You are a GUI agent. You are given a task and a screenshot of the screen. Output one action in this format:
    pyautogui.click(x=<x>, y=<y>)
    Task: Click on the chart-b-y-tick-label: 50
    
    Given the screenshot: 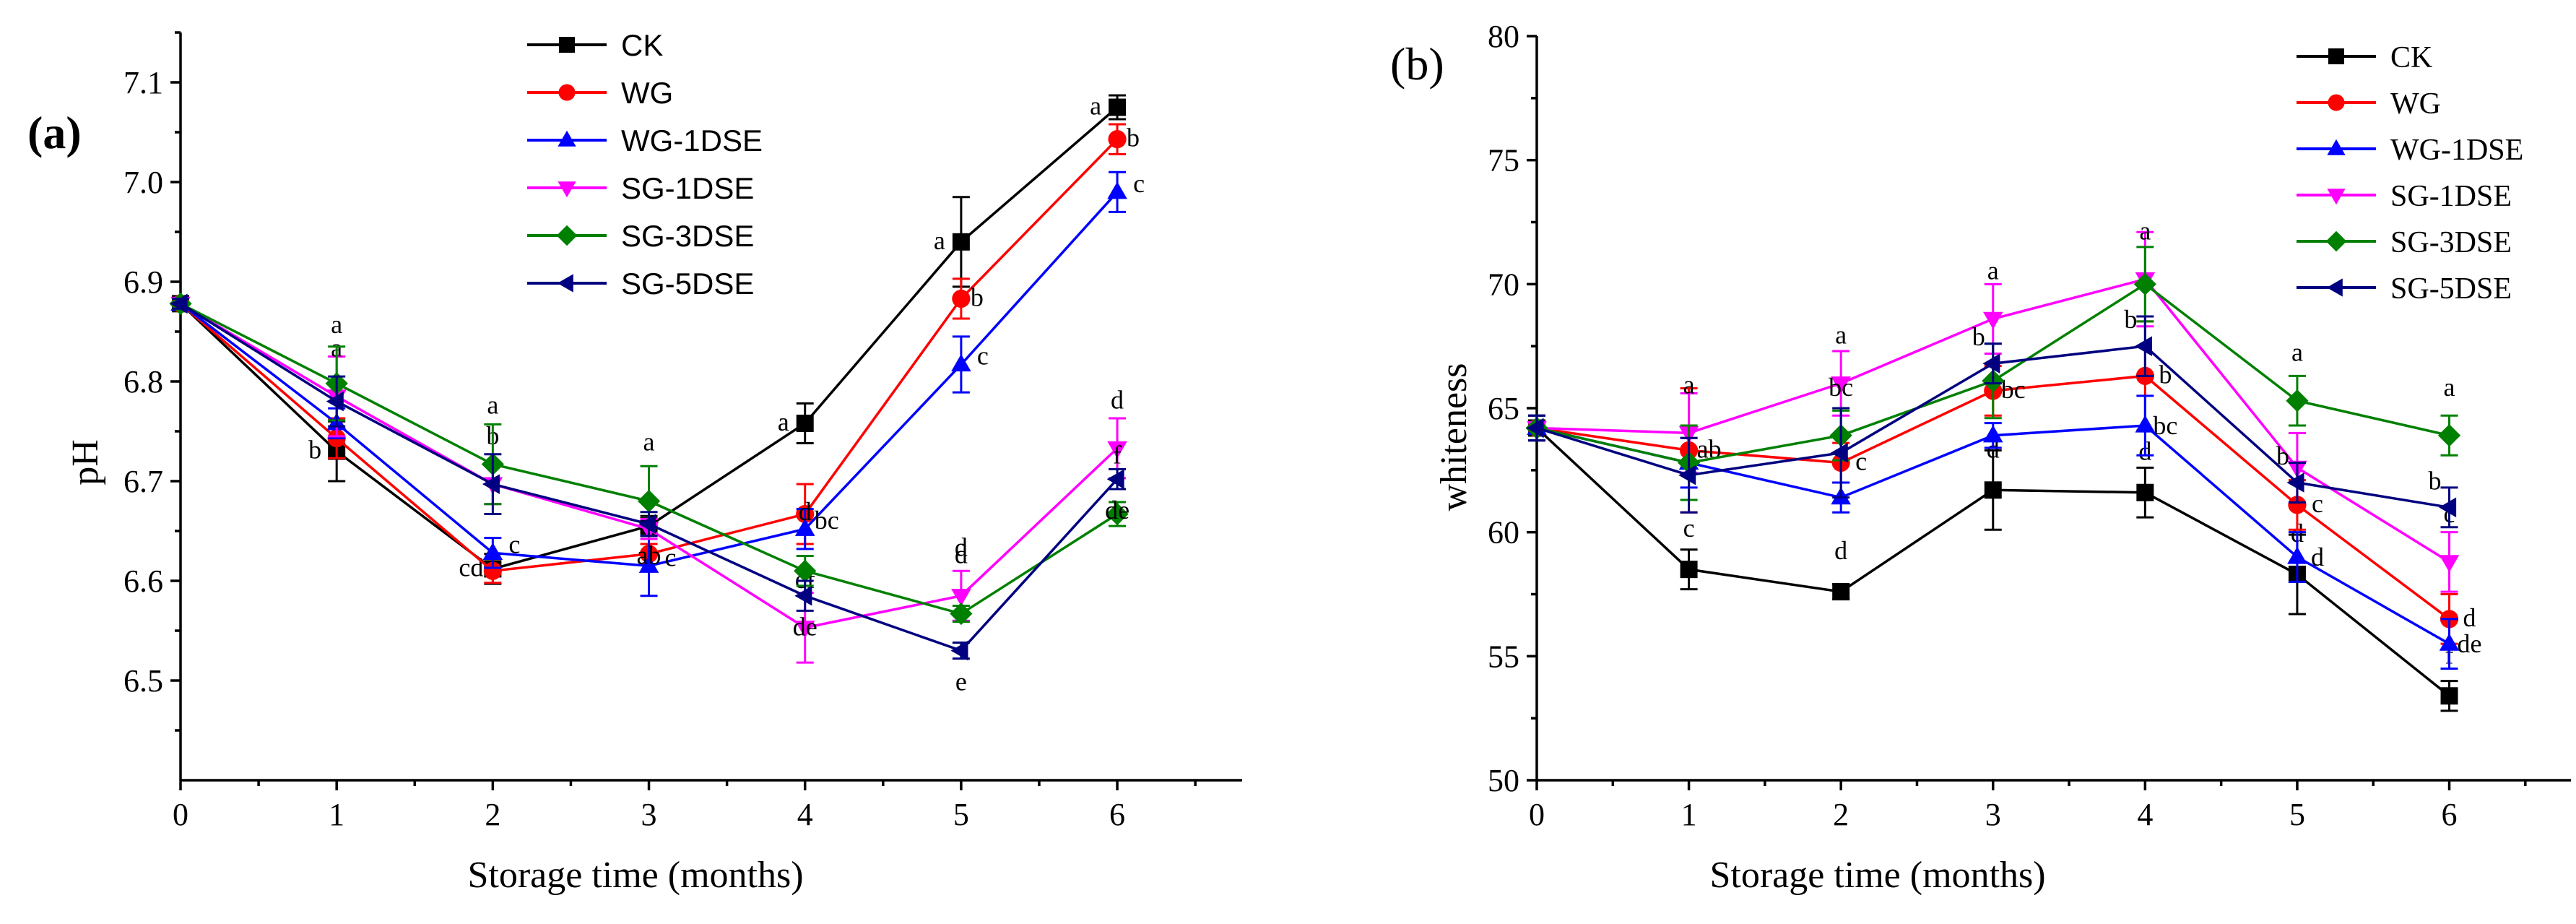 What is the action you would take?
    pyautogui.click(x=1503, y=780)
    